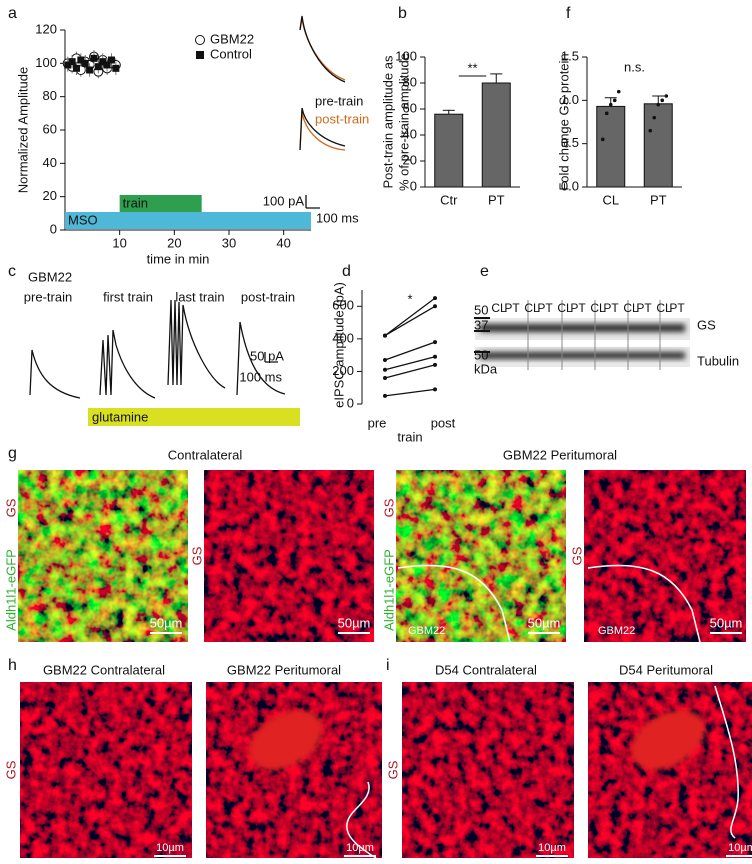  Describe the element at coordinates (178, 258) in the screenshot. I see `x-axis-label: time in min` at that location.